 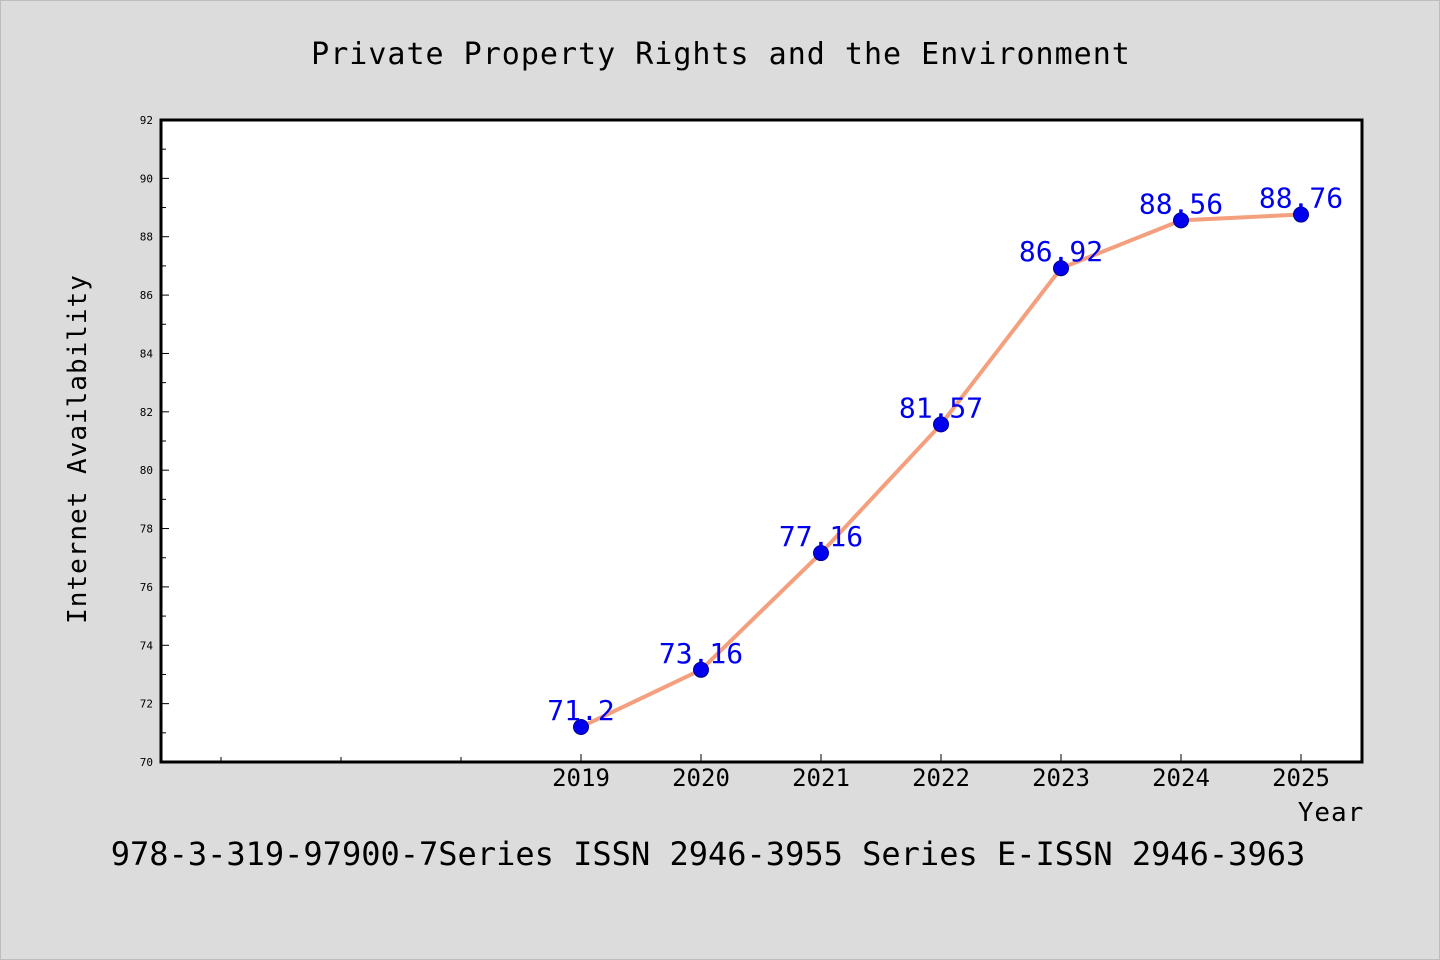 I want to click on y-axis-label: Internet Availability, so click(x=78, y=449).